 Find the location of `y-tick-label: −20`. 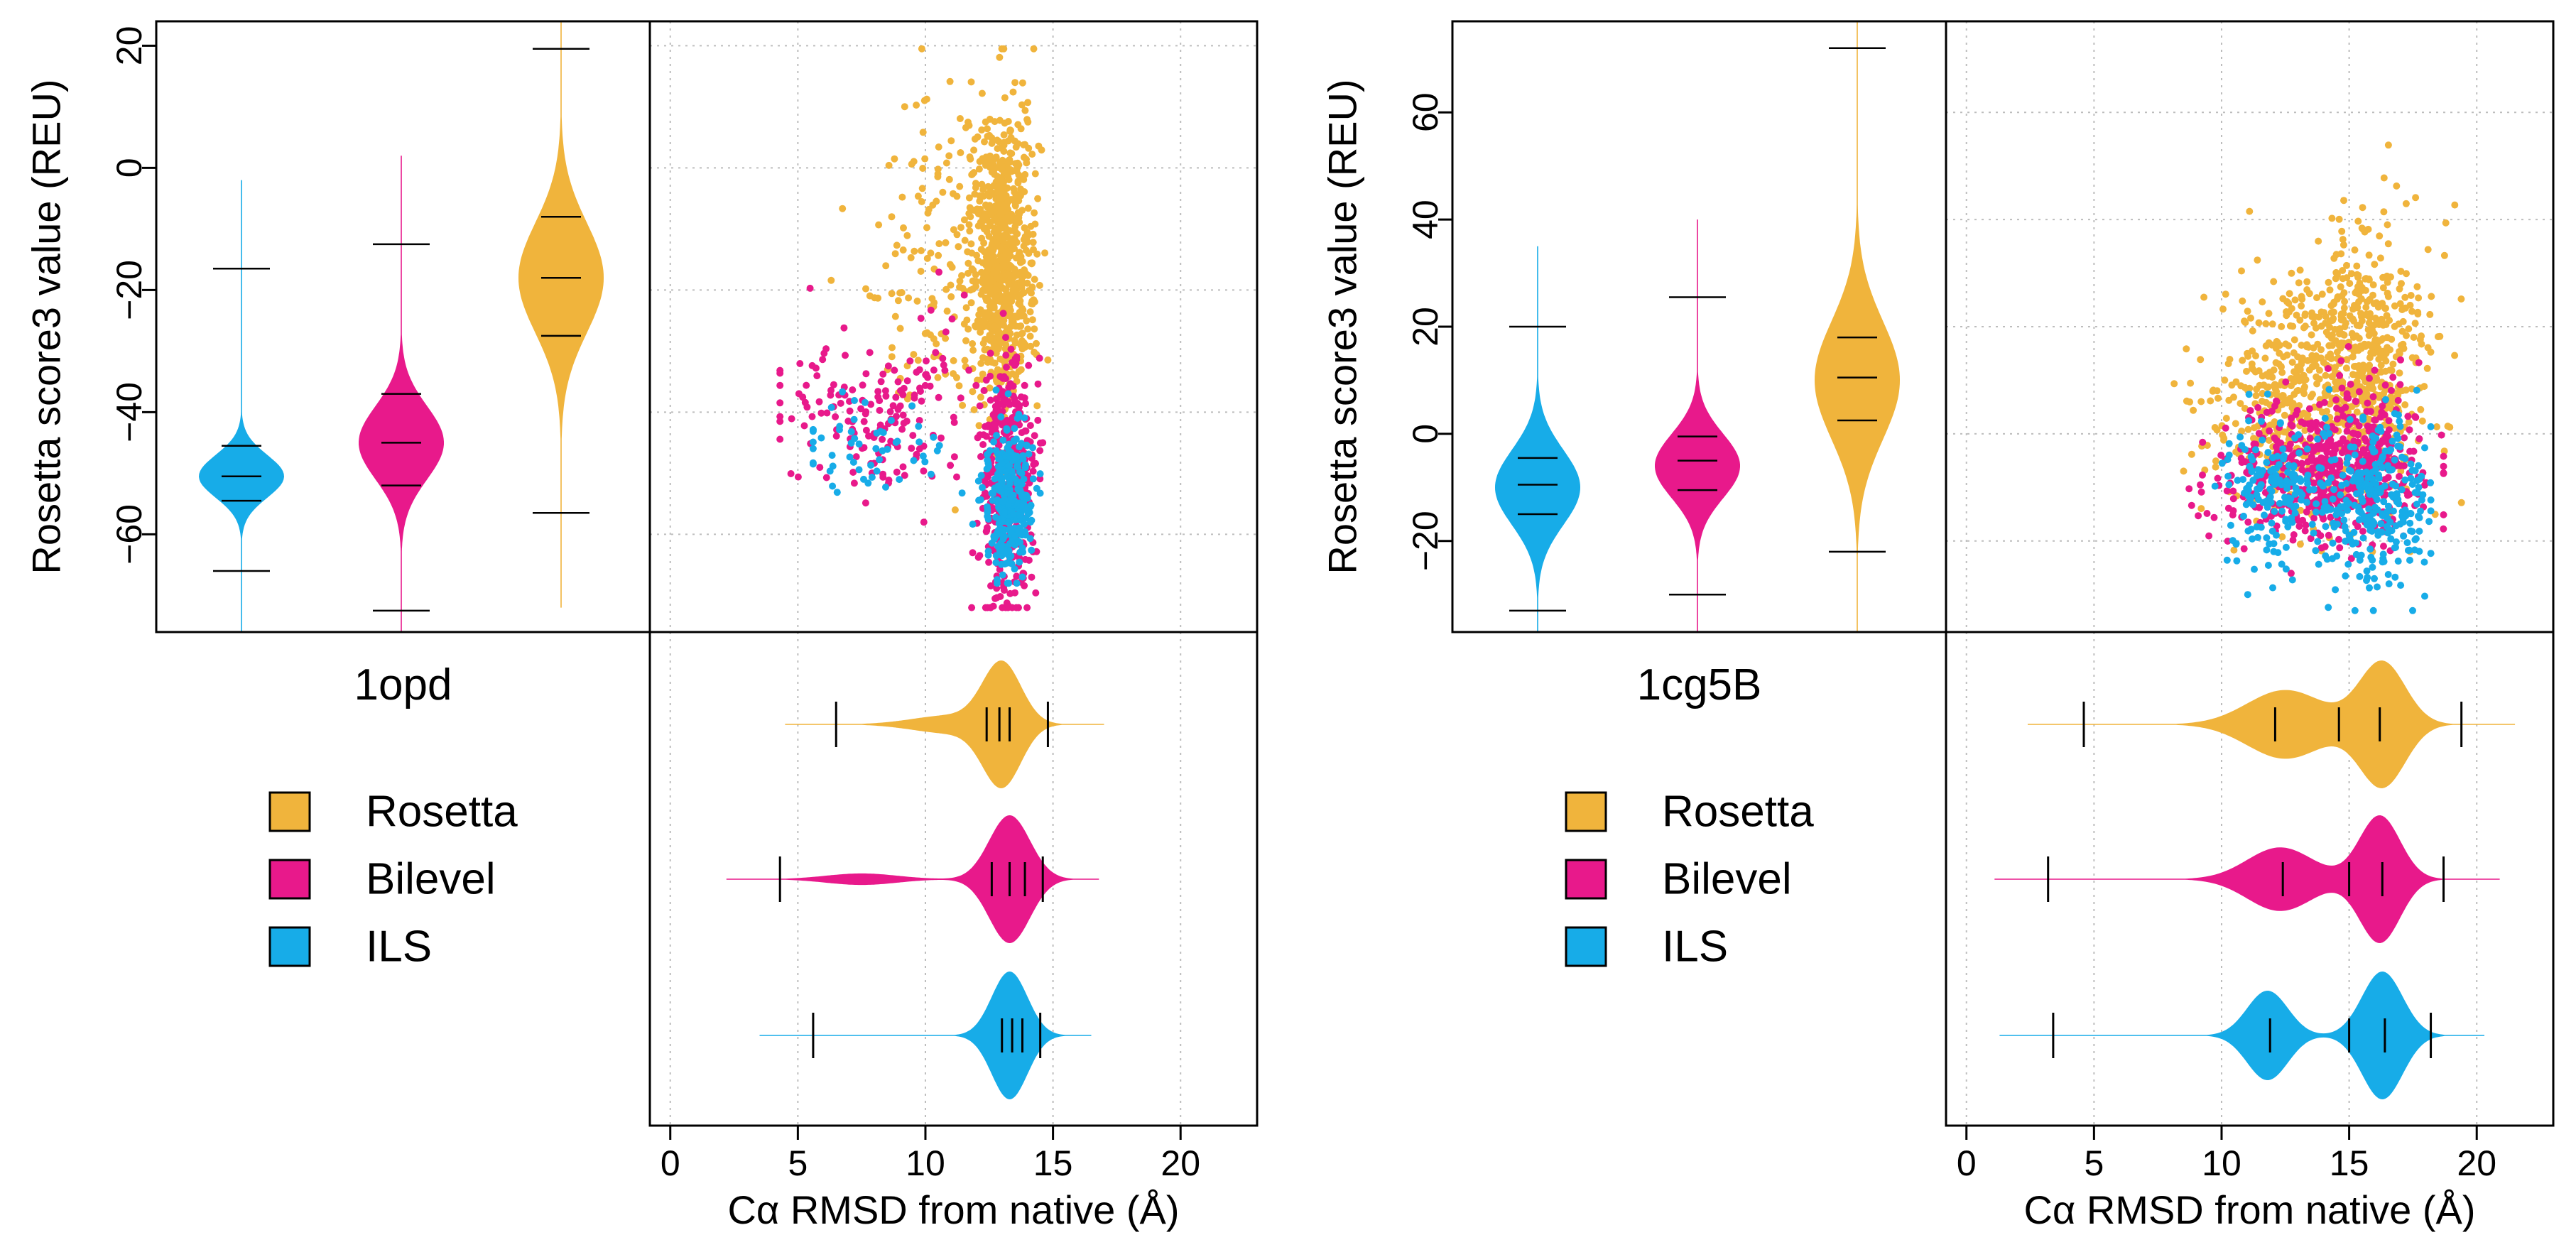

y-tick-label: −20 is located at coordinates (129, 290).